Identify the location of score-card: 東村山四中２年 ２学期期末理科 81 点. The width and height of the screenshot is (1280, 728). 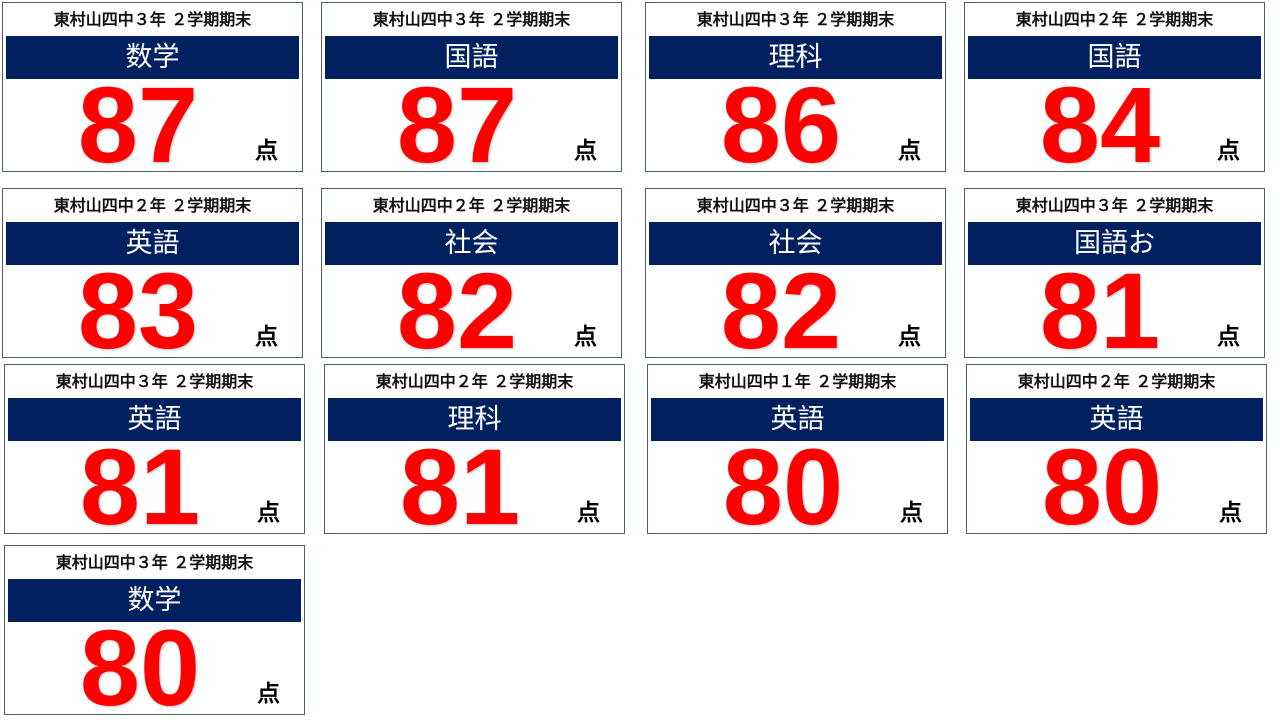
(474, 455).